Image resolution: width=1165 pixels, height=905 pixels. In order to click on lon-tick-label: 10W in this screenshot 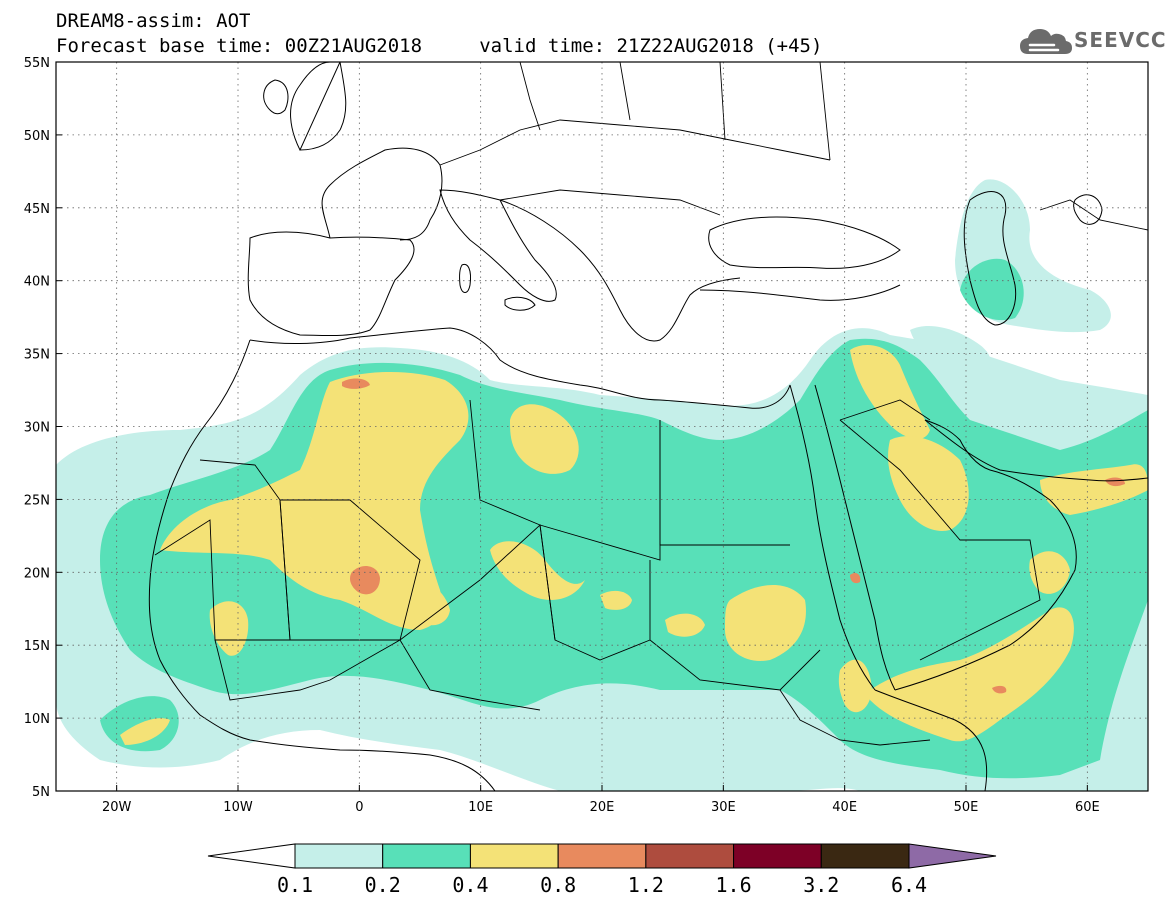, I will do `click(238, 807)`.